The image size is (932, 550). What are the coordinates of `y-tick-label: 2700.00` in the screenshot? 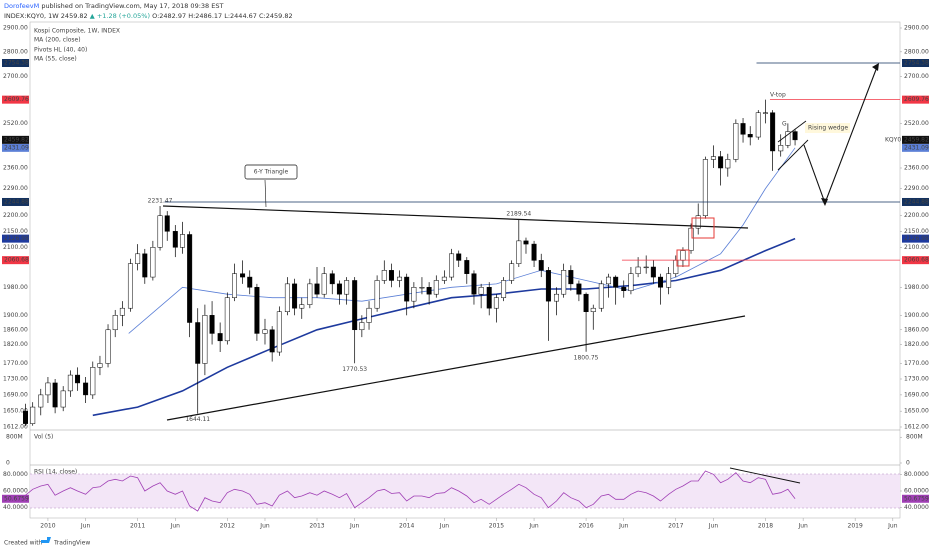 It's located at (916, 76).